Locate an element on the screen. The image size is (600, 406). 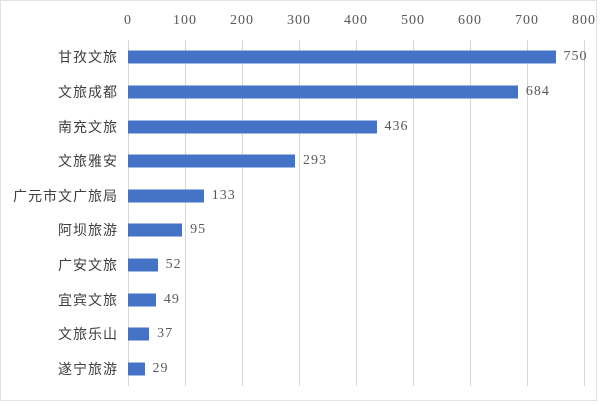
x-axis-tick-label: 600 is located at coordinates (470, 20).